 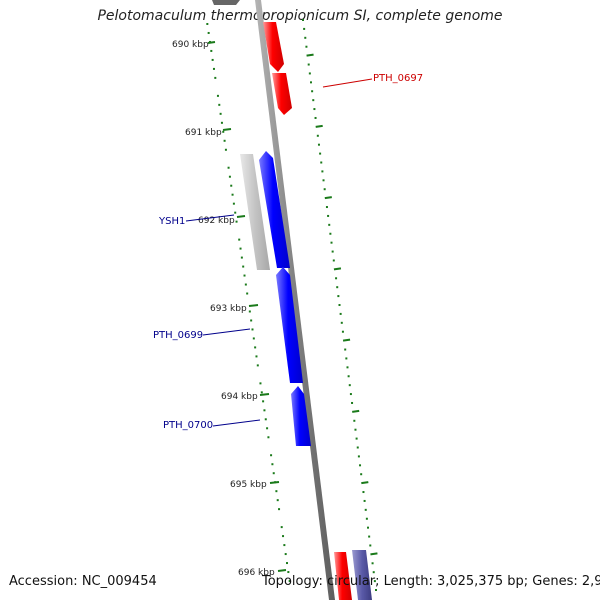 What do you see at coordinates (83, 581) in the screenshot?
I see `accession-text: Accession: NC_009454` at bounding box center [83, 581].